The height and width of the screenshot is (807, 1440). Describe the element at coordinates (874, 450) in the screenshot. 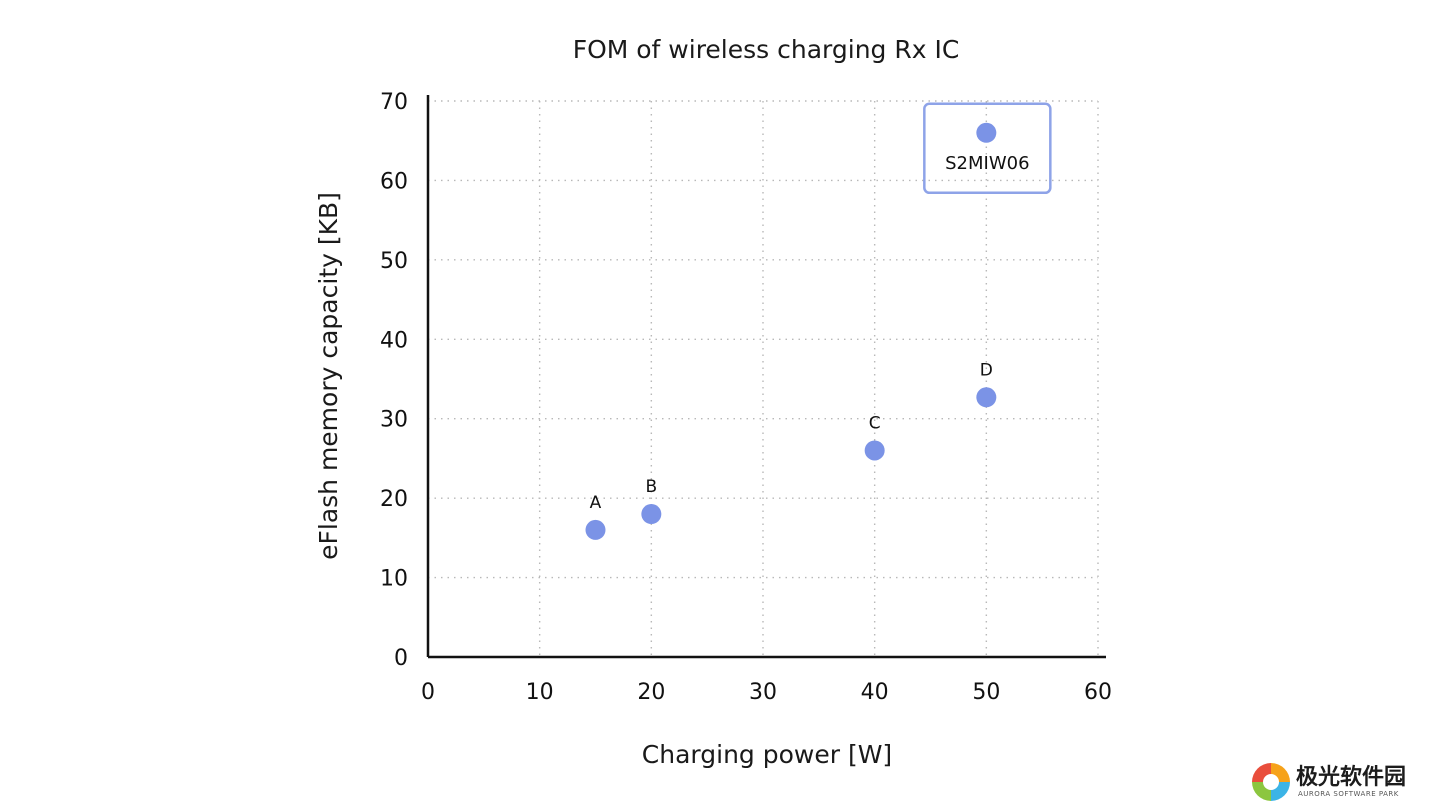

I see `data-point-c` at that location.